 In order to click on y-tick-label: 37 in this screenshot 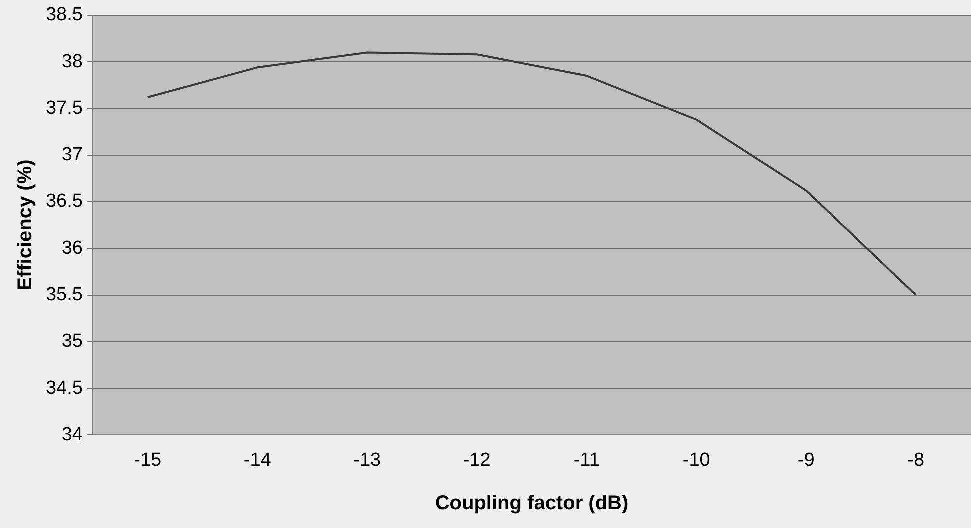, I will do `click(72, 155)`.